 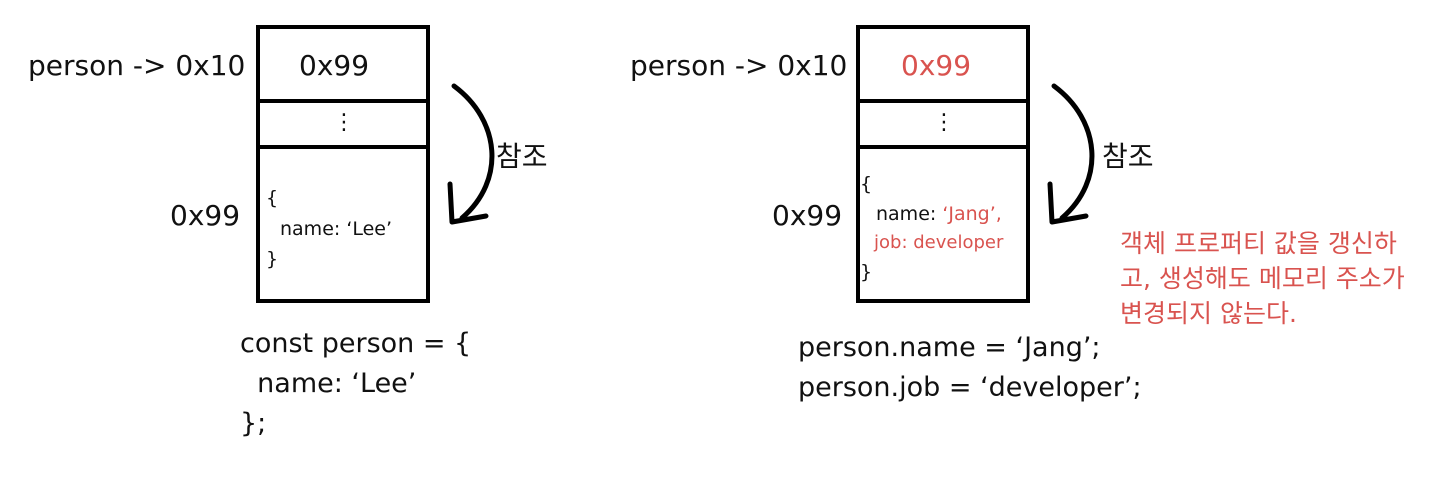 What do you see at coordinates (328, 383) in the screenshot?
I see `code-line: name: ‘Lee’` at bounding box center [328, 383].